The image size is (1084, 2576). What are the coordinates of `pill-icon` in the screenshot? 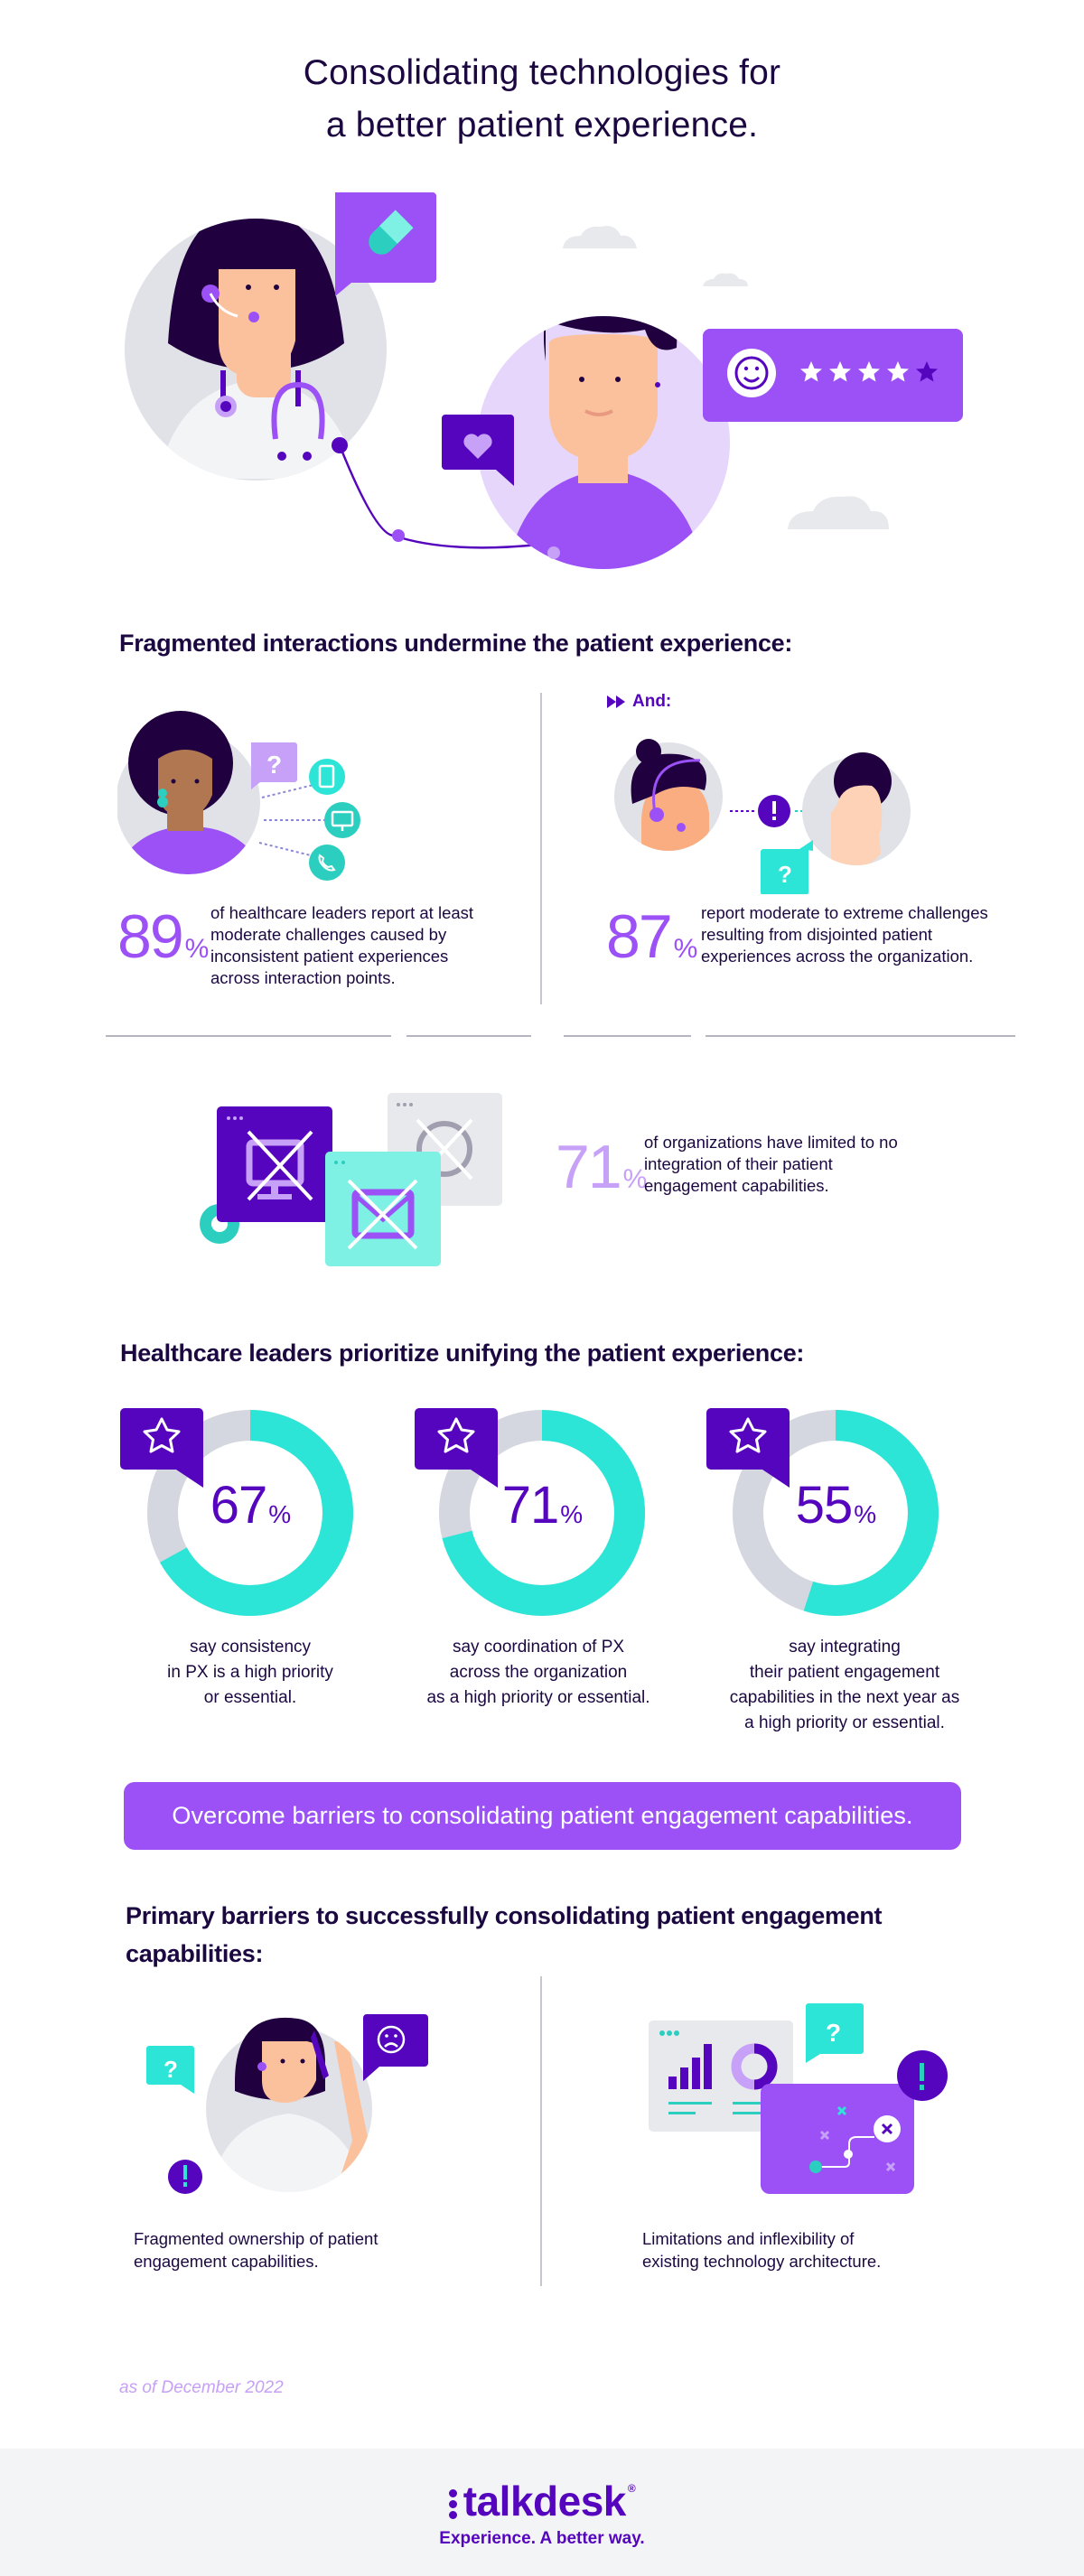 It's located at (391, 232).